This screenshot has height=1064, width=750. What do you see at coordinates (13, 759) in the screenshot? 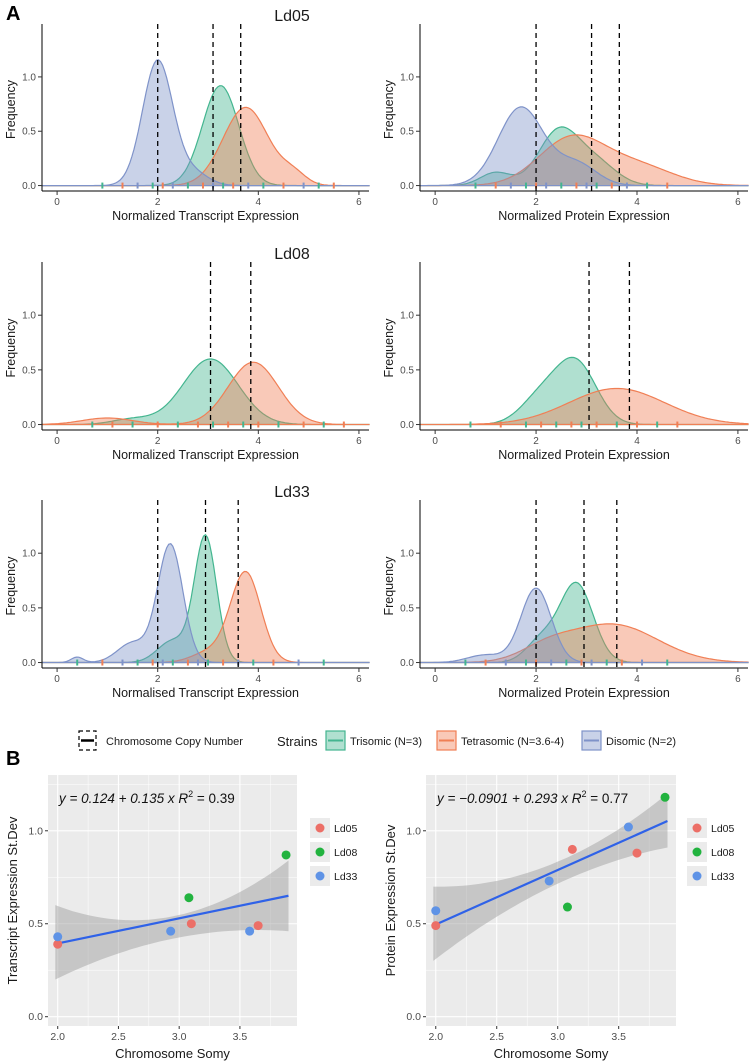
I see `panel-label-b: B` at bounding box center [13, 759].